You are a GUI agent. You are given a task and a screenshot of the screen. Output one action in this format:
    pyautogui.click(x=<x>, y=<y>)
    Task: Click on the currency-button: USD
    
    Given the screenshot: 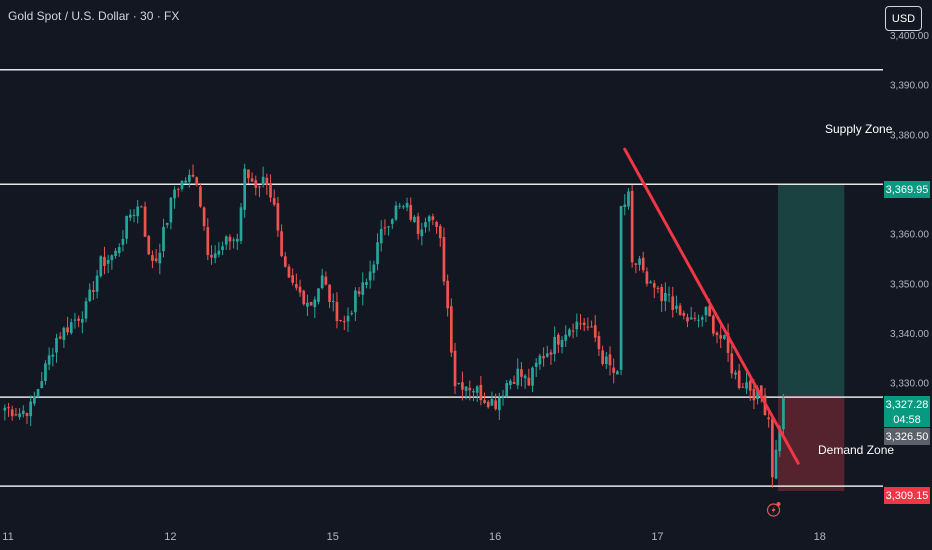 What is the action you would take?
    pyautogui.click(x=903, y=18)
    